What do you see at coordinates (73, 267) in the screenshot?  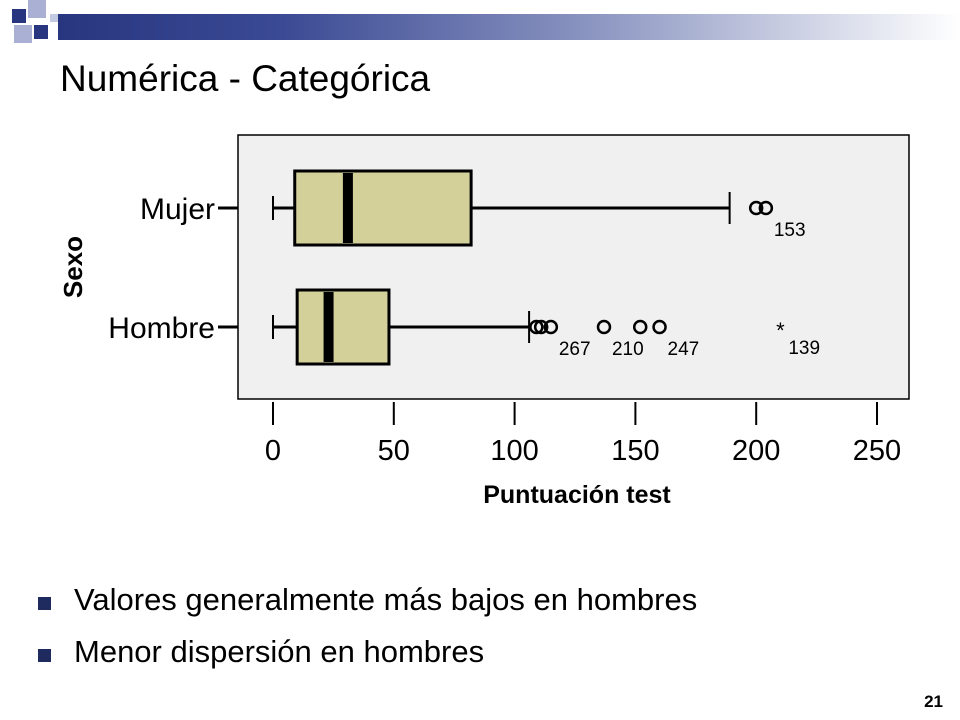 I see `y-axis-label: Sexo` at bounding box center [73, 267].